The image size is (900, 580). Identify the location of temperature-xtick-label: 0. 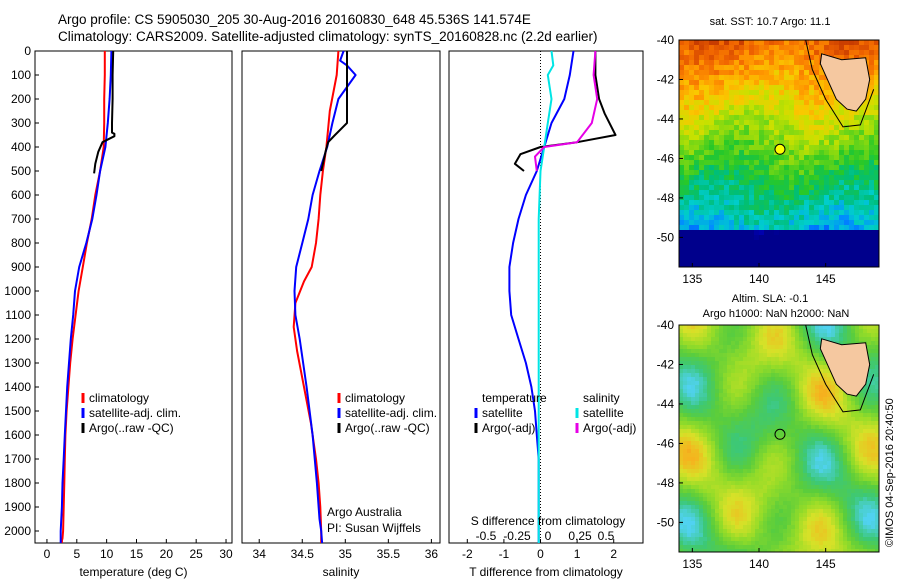
(47, 554).